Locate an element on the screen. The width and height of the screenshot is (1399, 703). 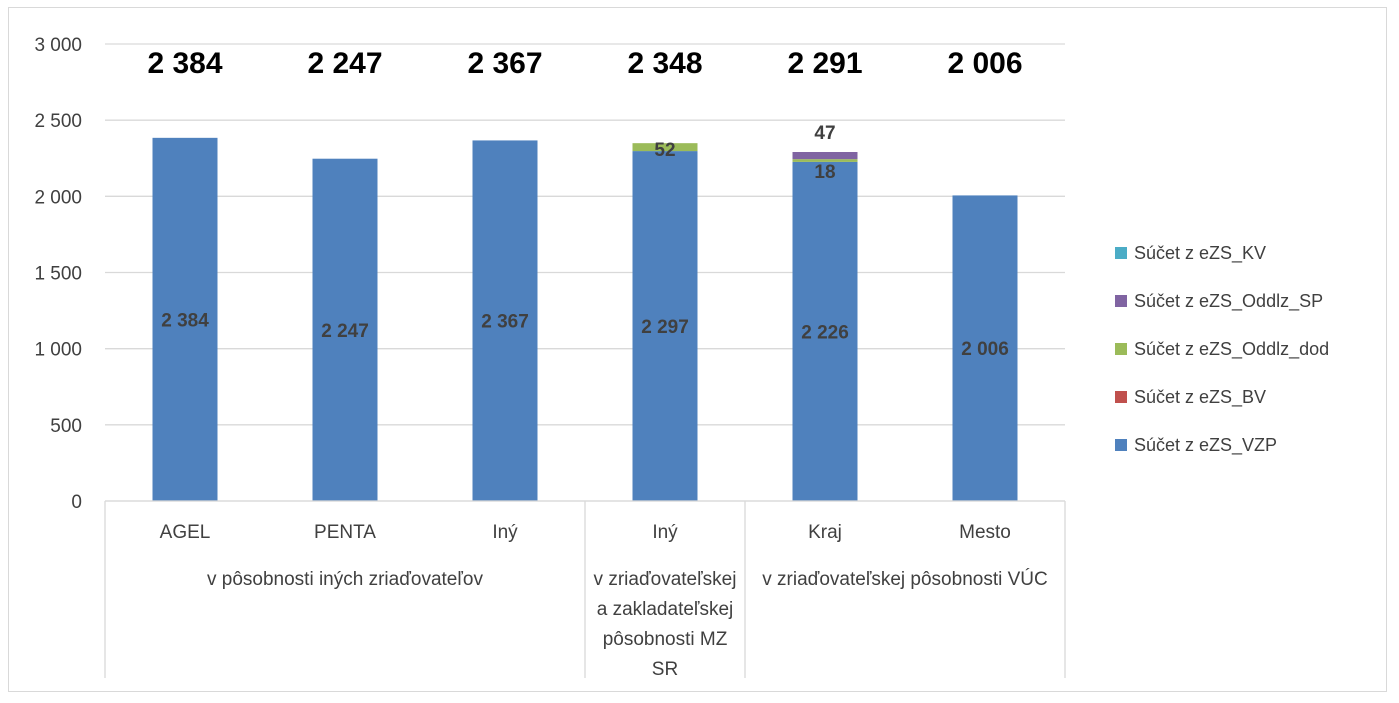
total-label: 2 291 is located at coordinates (824, 63).